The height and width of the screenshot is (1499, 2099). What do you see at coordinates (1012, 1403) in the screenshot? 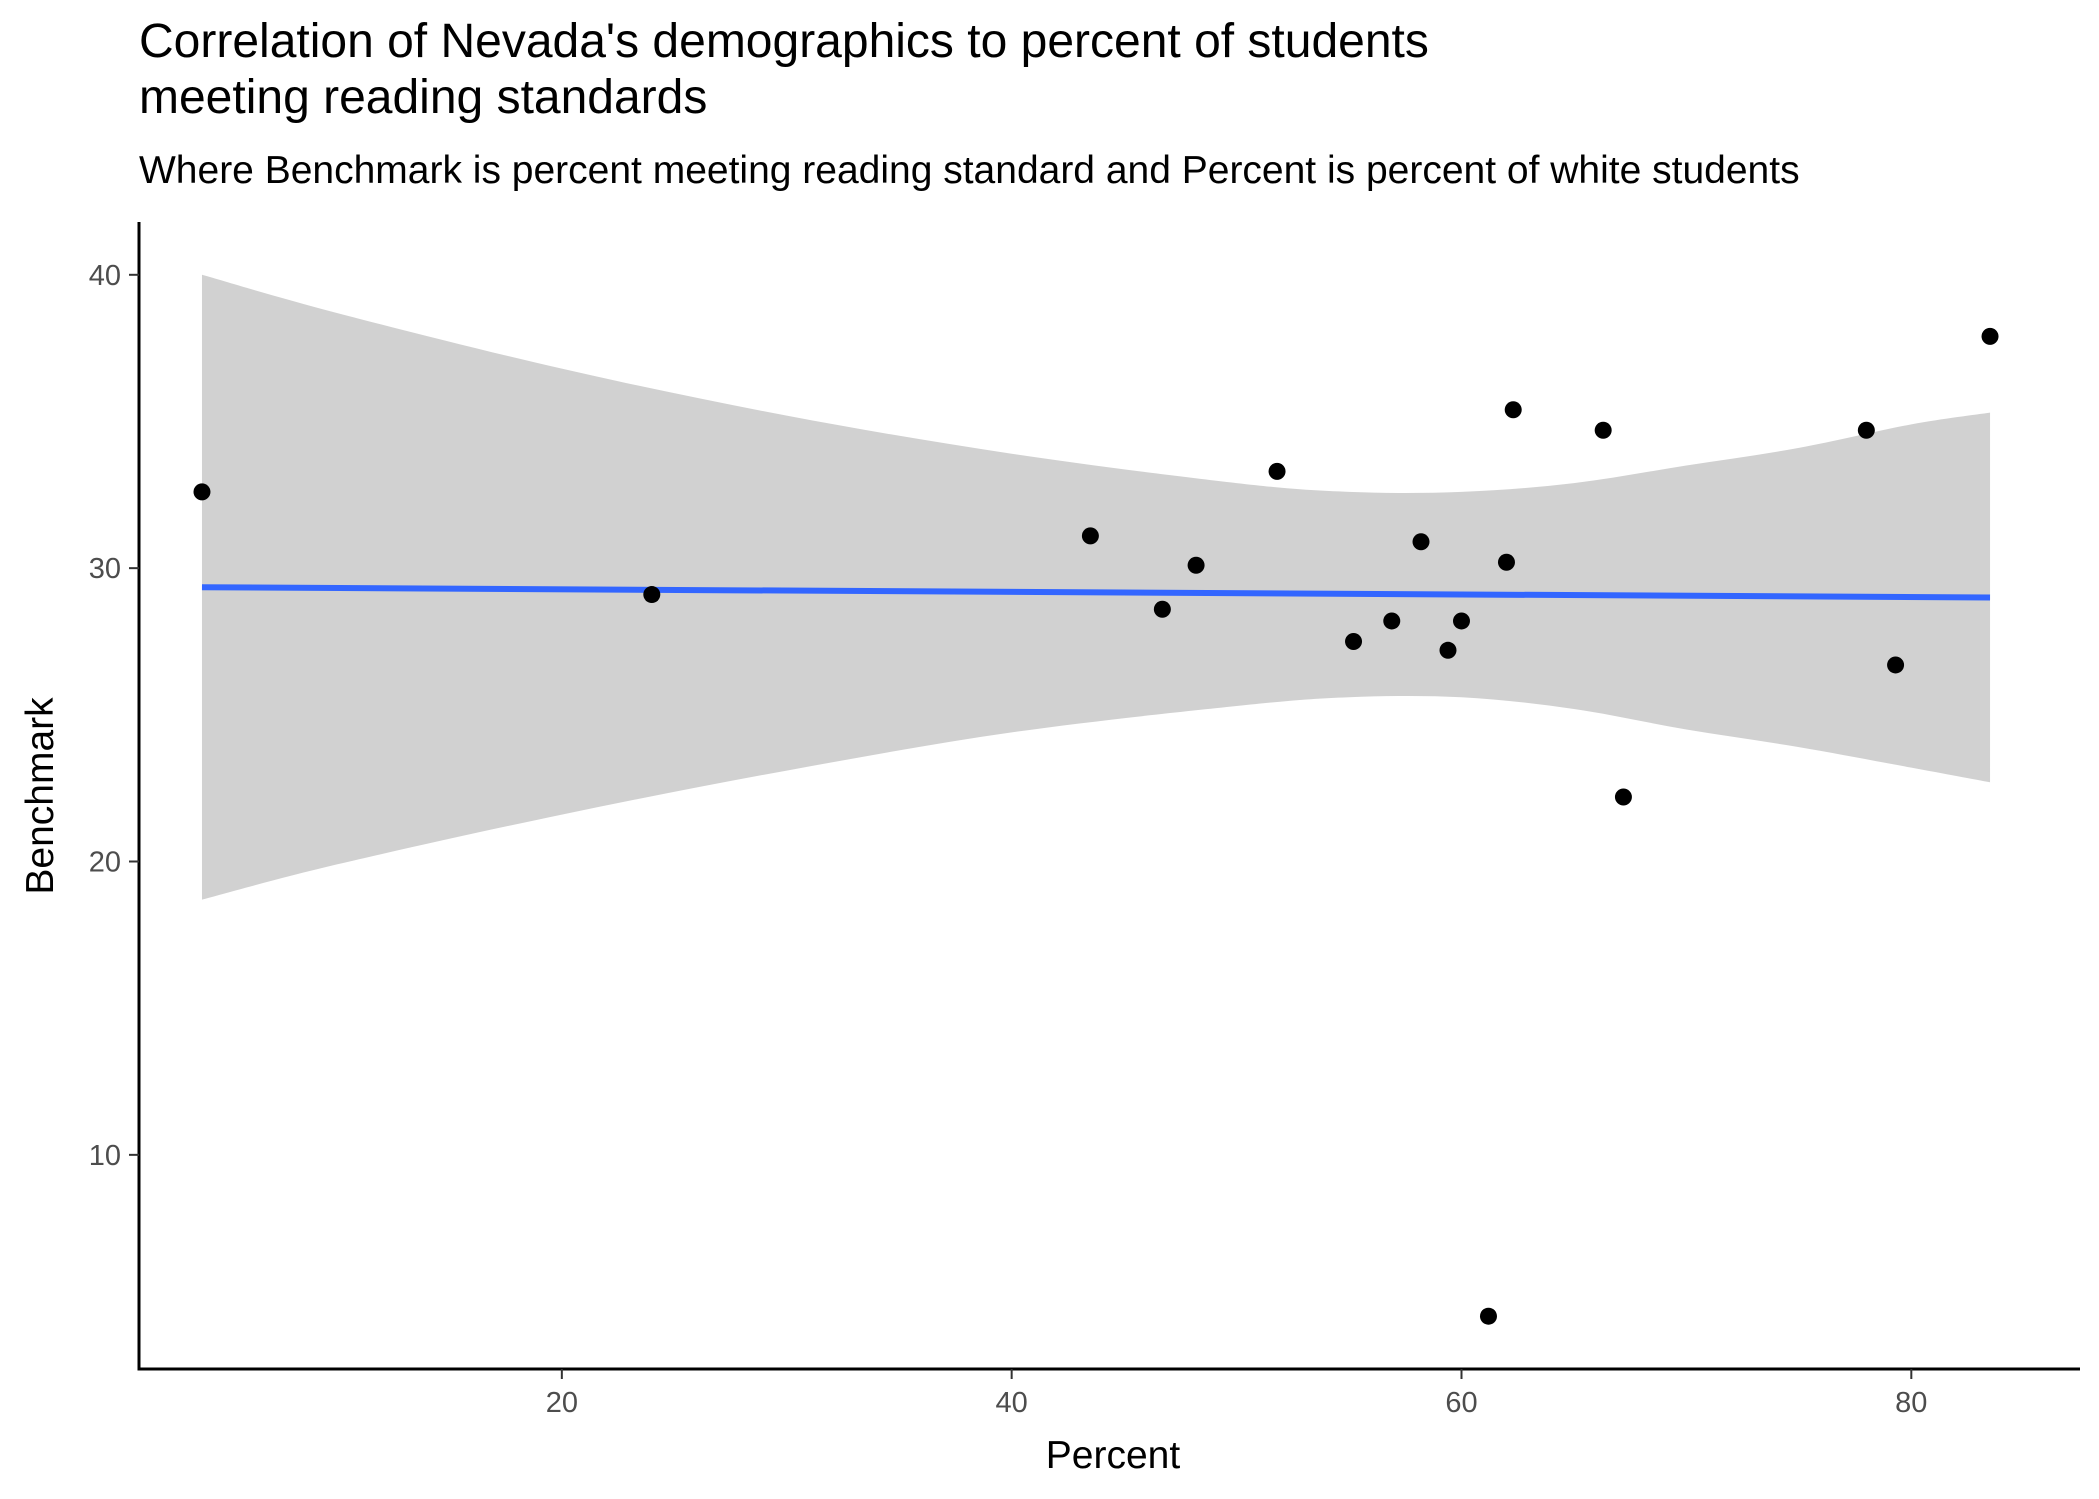
I see `x-tick-label: 40` at bounding box center [1012, 1403].